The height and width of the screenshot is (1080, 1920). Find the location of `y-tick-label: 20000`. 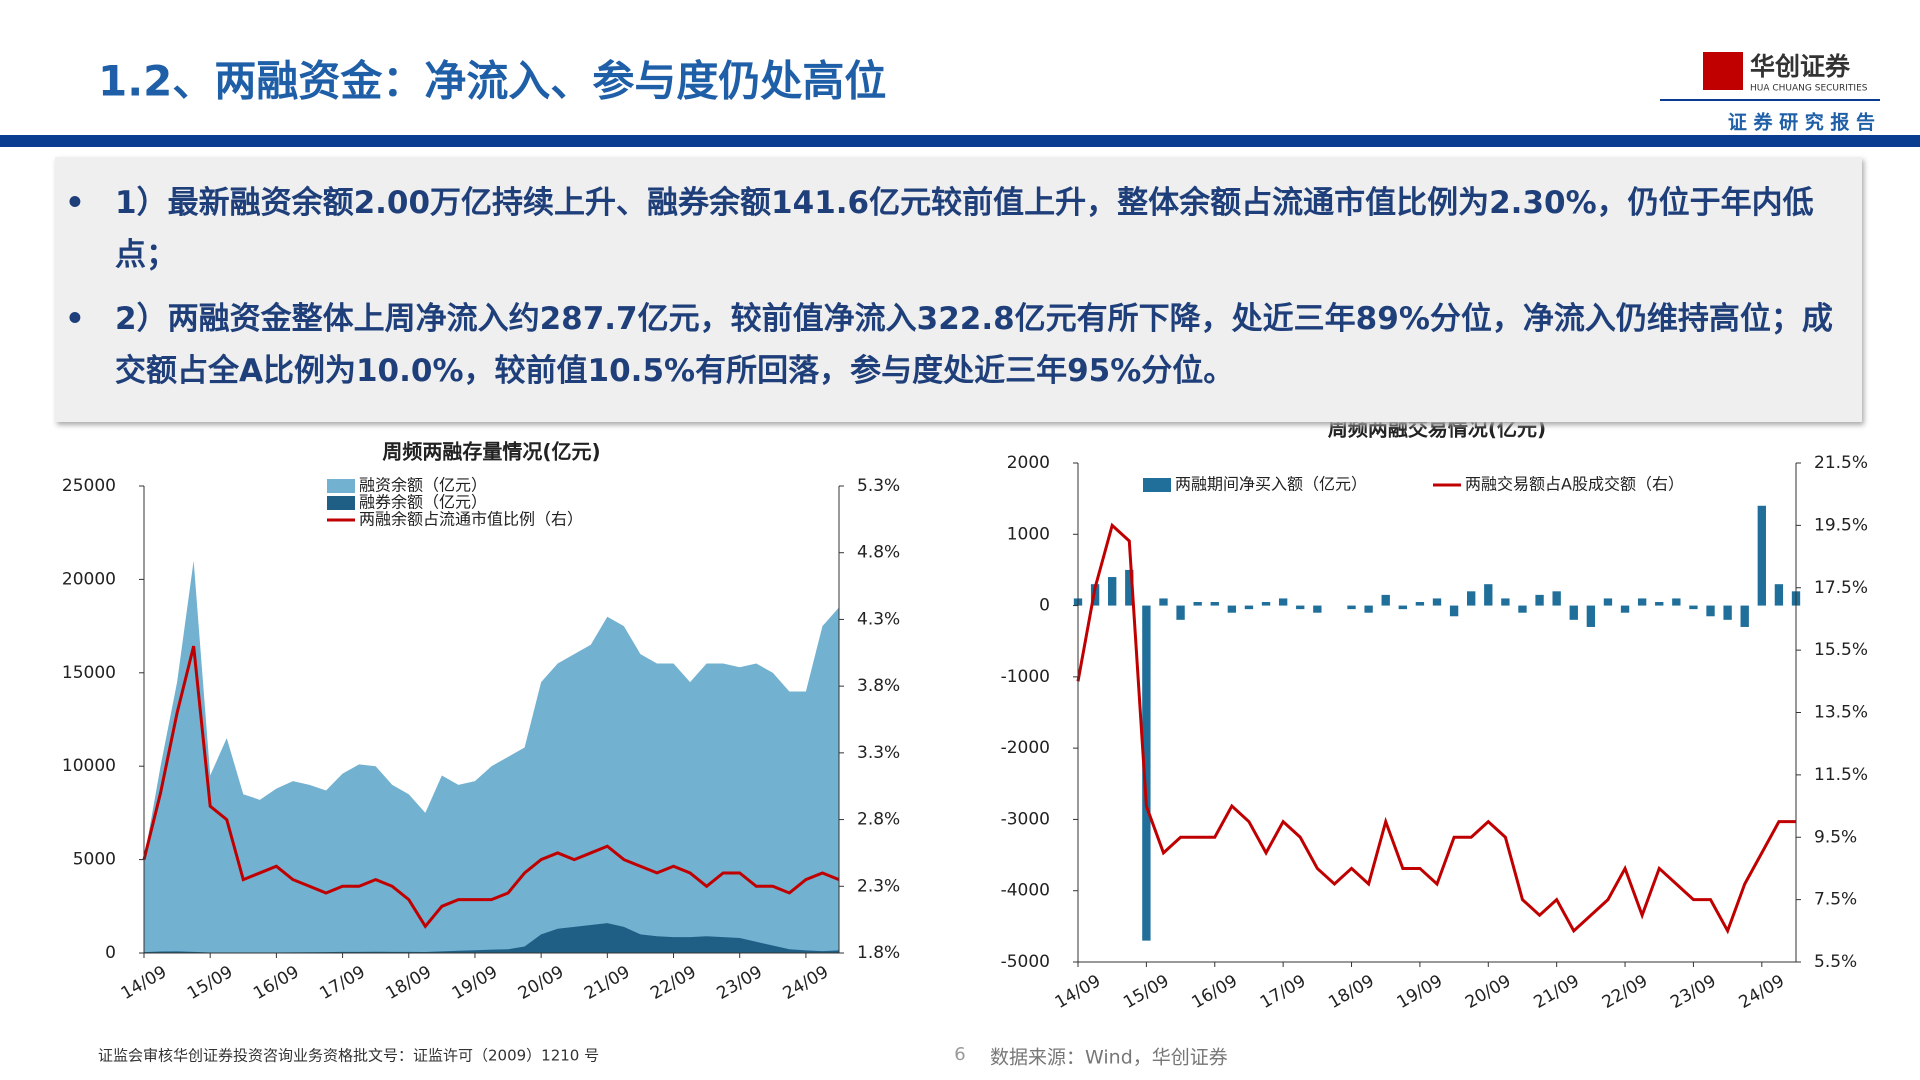

y-tick-label: 20000 is located at coordinates (89, 579).